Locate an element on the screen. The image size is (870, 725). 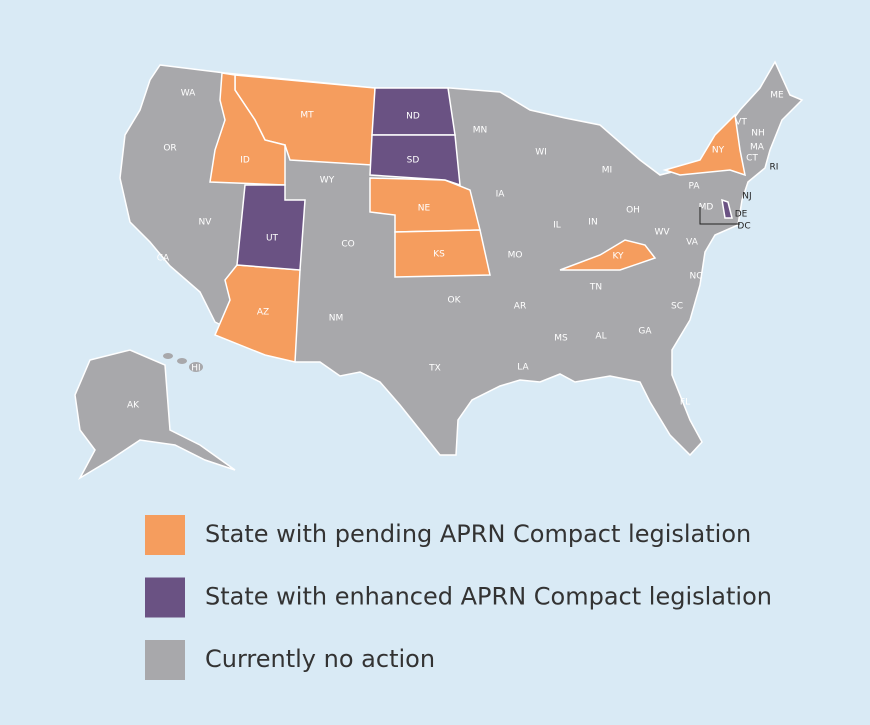
state-label: ND is located at coordinates (413, 117).